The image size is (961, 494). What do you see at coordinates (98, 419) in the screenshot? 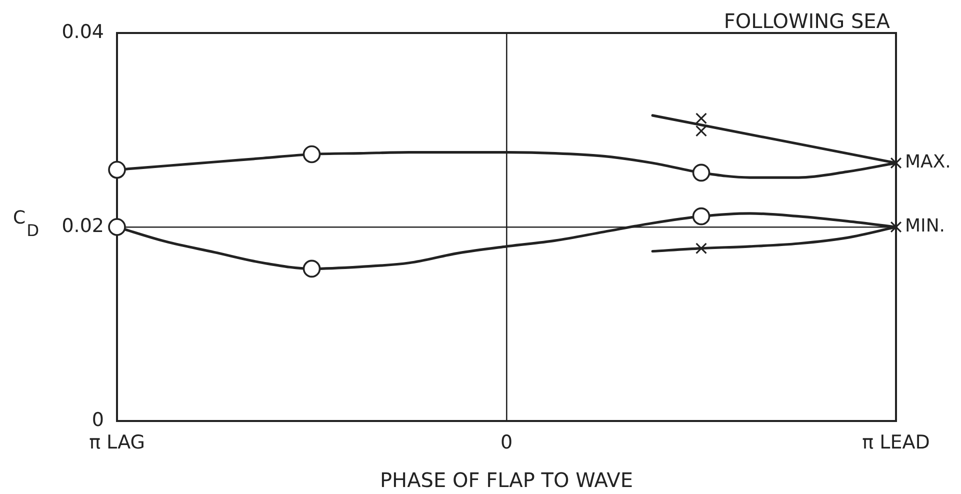
I see `y-tick-label: 0` at bounding box center [98, 419].